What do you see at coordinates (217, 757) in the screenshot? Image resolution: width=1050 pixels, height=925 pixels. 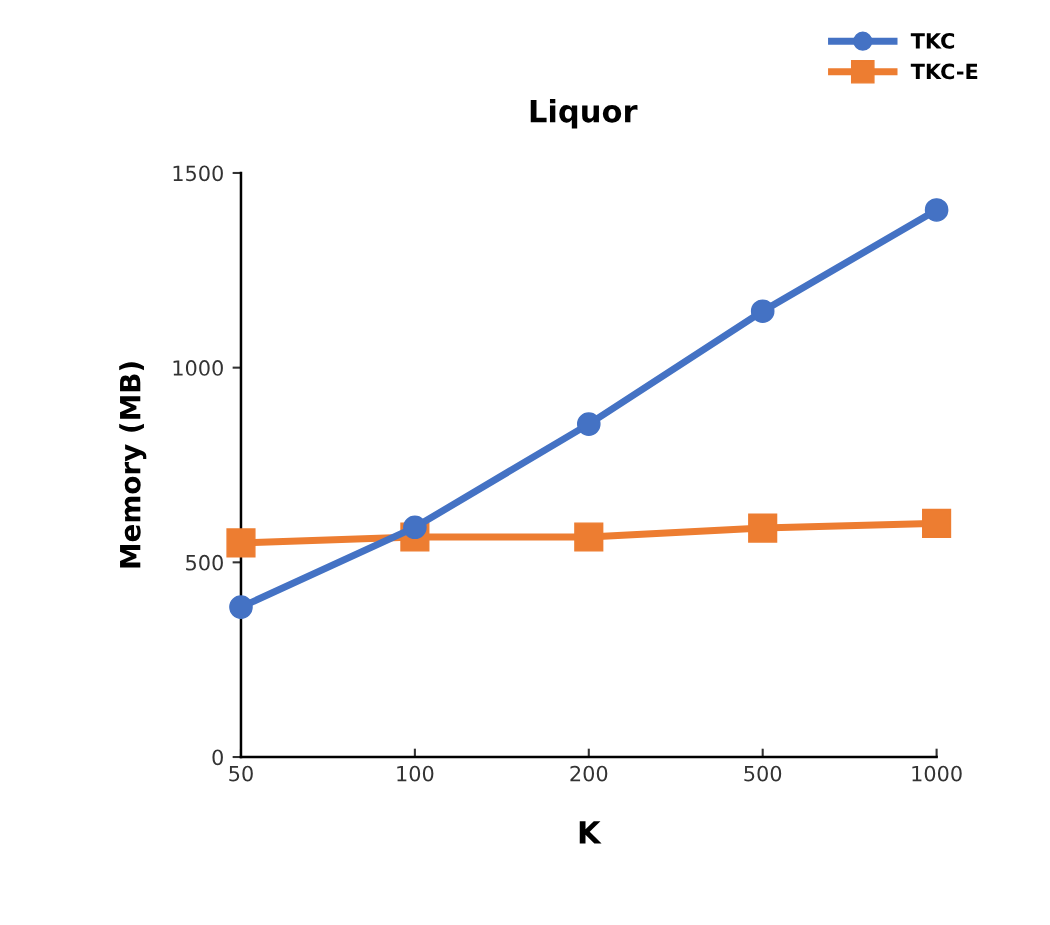 I see `y-tick-label: 0` at bounding box center [217, 757].